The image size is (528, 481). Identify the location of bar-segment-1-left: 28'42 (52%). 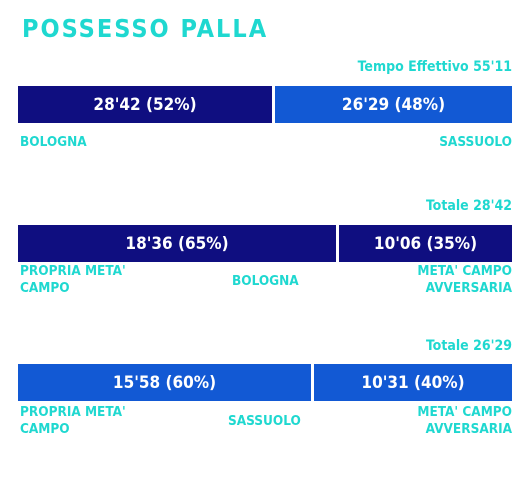
(145, 104).